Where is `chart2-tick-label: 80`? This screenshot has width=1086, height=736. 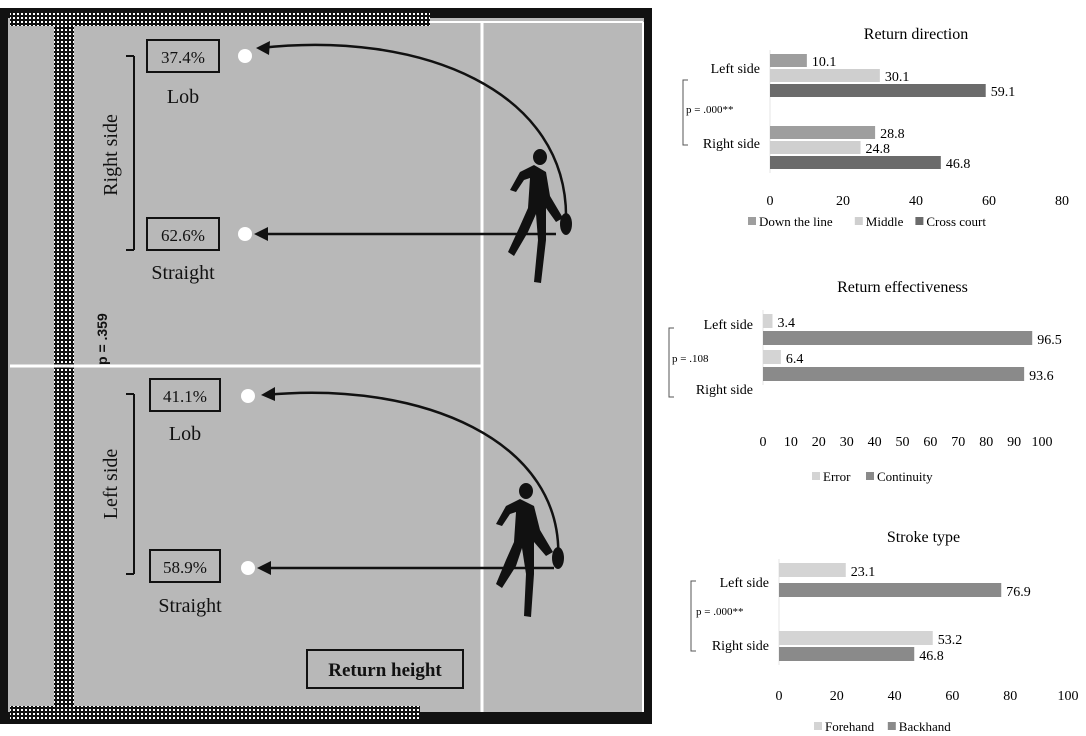 chart2-tick-label: 80 is located at coordinates (986, 442).